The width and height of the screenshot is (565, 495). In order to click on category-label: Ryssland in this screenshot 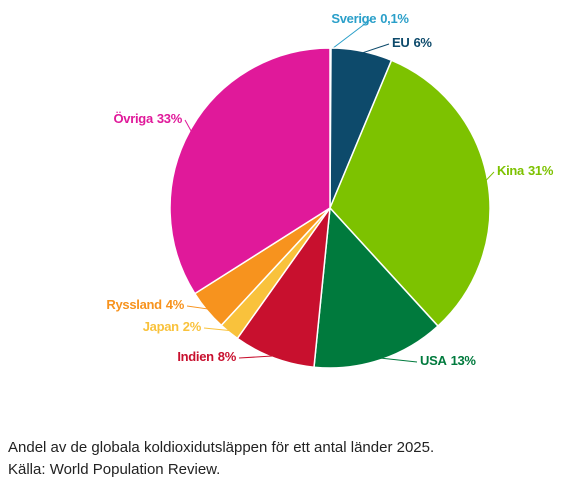, I will do `click(134, 304)`.